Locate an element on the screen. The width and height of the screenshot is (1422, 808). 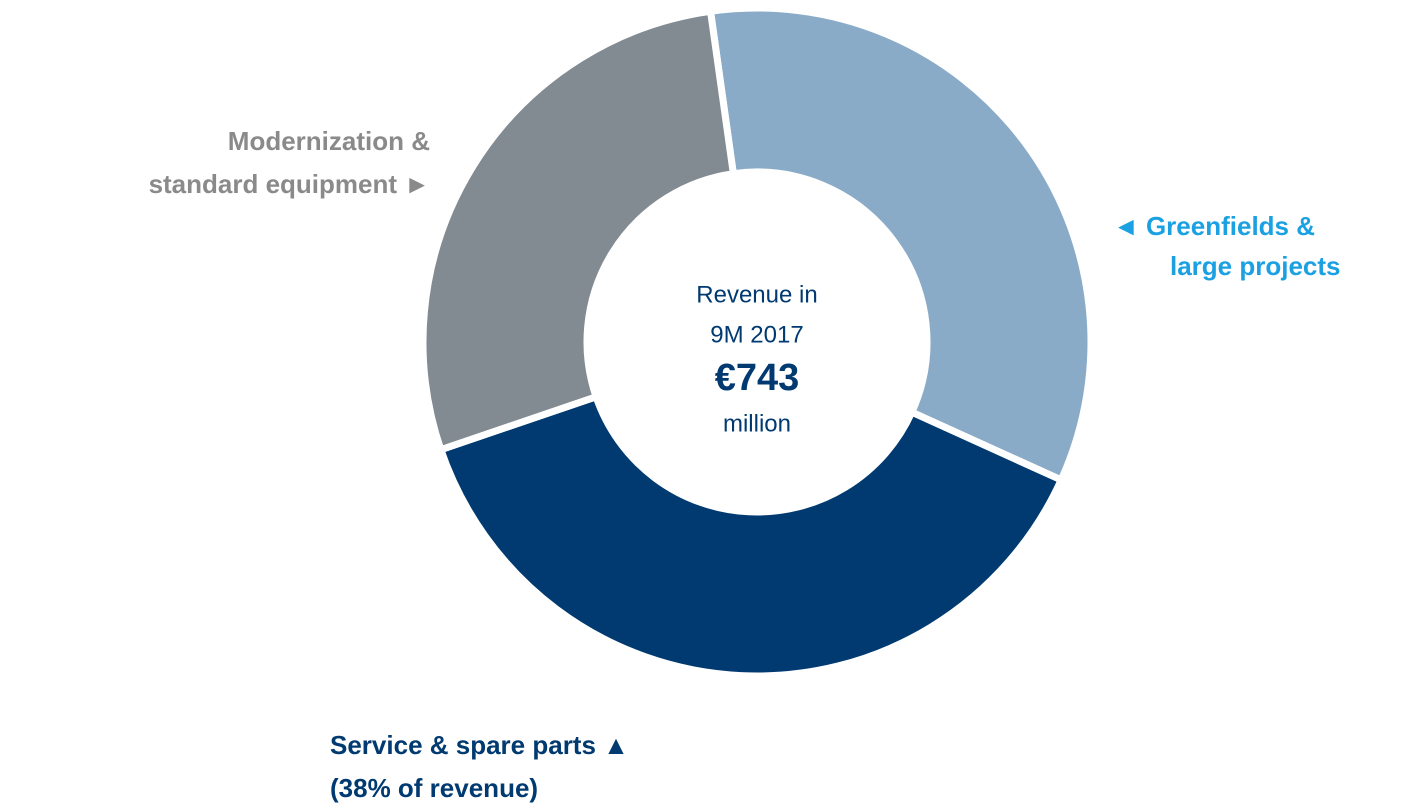
slice-label: ◄ Greenfields & is located at coordinates (1214, 226).